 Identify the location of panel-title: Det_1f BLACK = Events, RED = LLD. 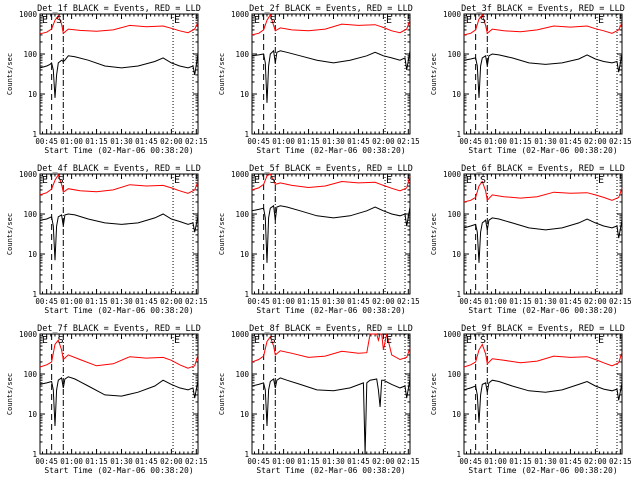
(119, 9).